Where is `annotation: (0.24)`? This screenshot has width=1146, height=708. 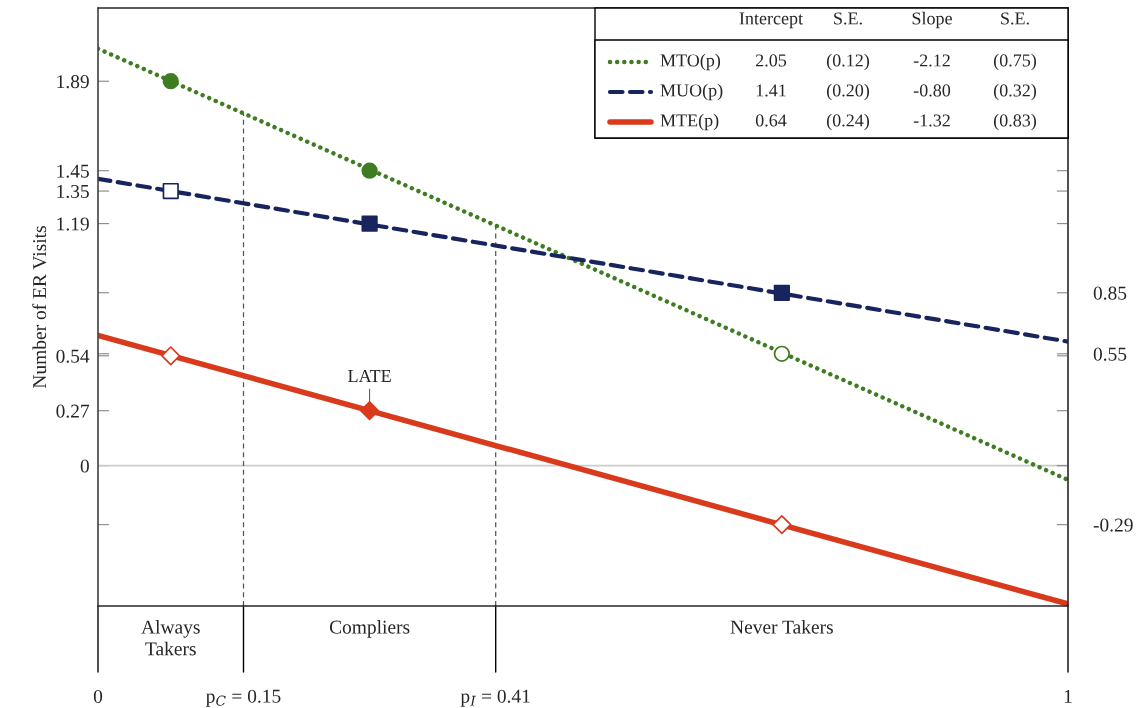
annotation: (0.24) is located at coordinates (848, 122).